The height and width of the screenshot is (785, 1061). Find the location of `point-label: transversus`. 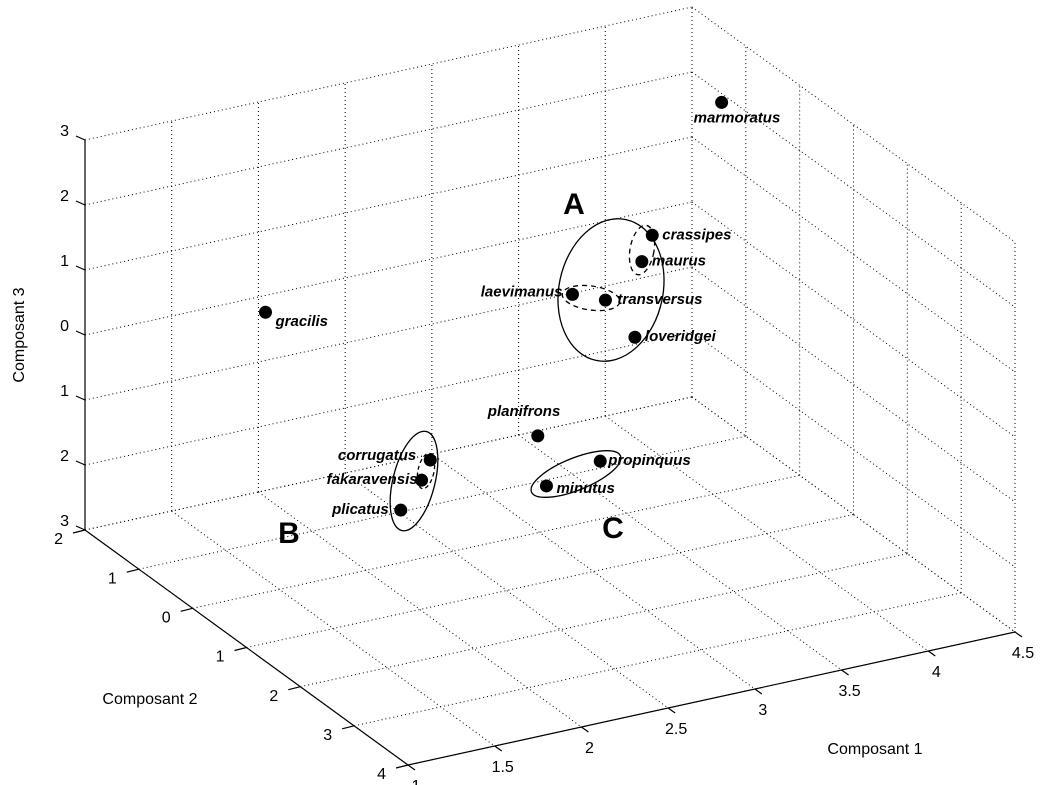

point-label: transversus is located at coordinates (659, 299).